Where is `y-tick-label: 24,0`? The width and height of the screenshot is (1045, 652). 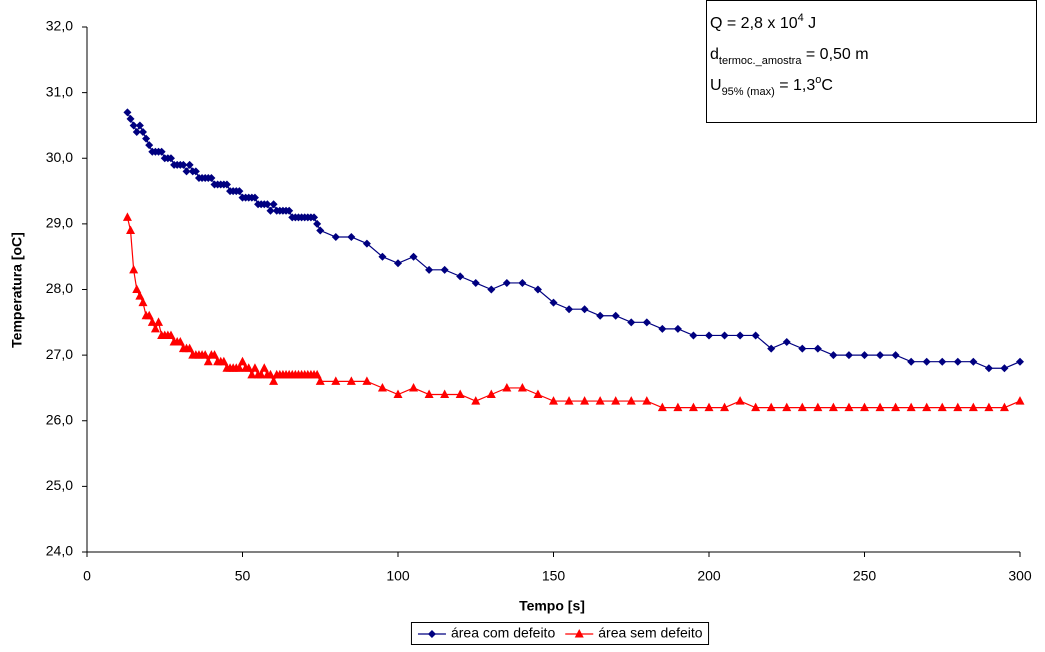 y-tick-label: 24,0 is located at coordinates (59, 551).